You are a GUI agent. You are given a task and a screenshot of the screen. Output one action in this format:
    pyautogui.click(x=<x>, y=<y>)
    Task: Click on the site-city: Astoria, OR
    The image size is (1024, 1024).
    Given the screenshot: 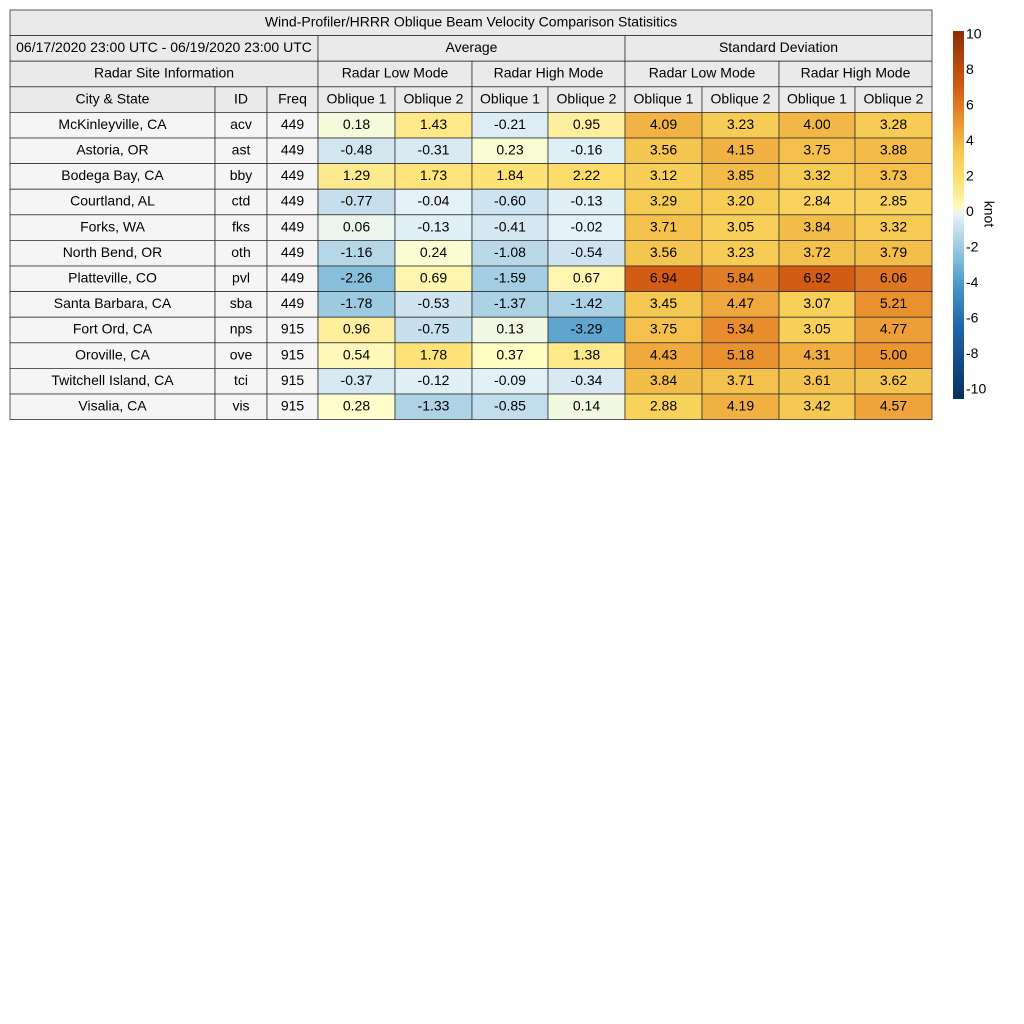 What is the action you would take?
    pyautogui.click(x=112, y=150)
    